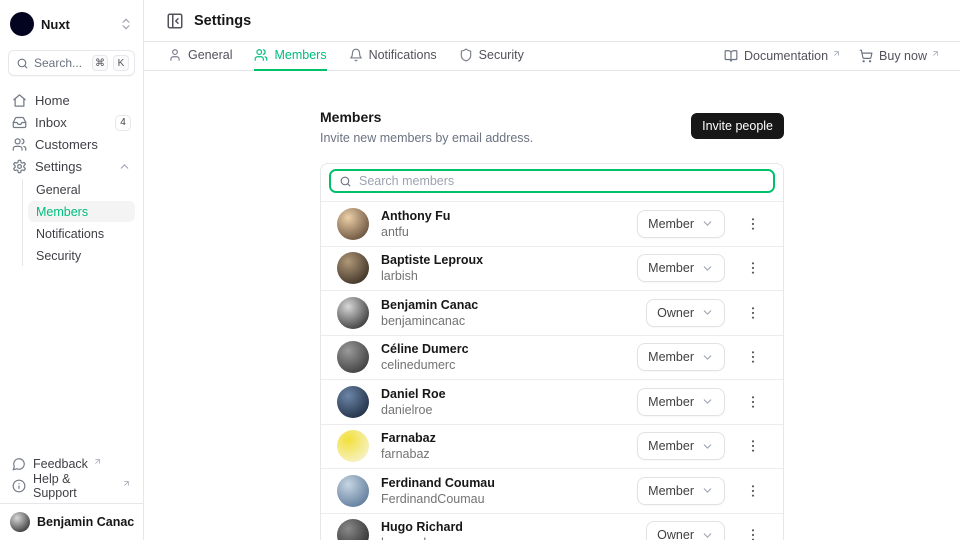 This screenshot has height=540, width=960. Describe the element at coordinates (413, 393) in the screenshot. I see `member-name: Daniel Roe` at that location.